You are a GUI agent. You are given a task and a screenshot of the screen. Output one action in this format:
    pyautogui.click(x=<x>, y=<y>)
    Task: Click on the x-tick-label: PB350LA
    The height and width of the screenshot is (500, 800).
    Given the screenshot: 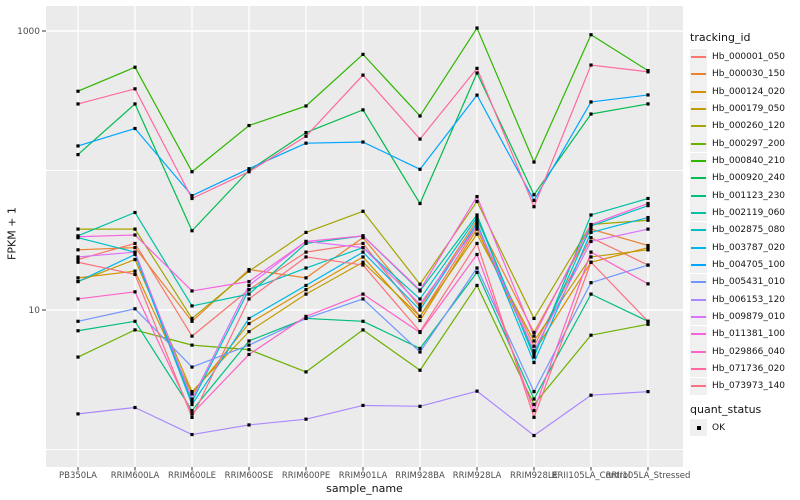 What is the action you would take?
    pyautogui.click(x=78, y=476)
    